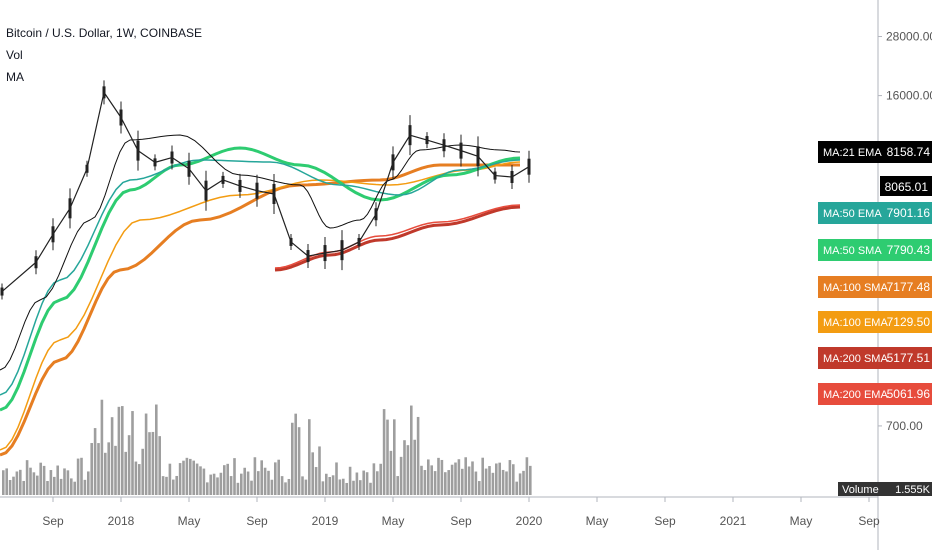 This screenshot has width=932, height=555. What do you see at coordinates (15, 77) in the screenshot?
I see `ma-indicator-label: MA` at bounding box center [15, 77].